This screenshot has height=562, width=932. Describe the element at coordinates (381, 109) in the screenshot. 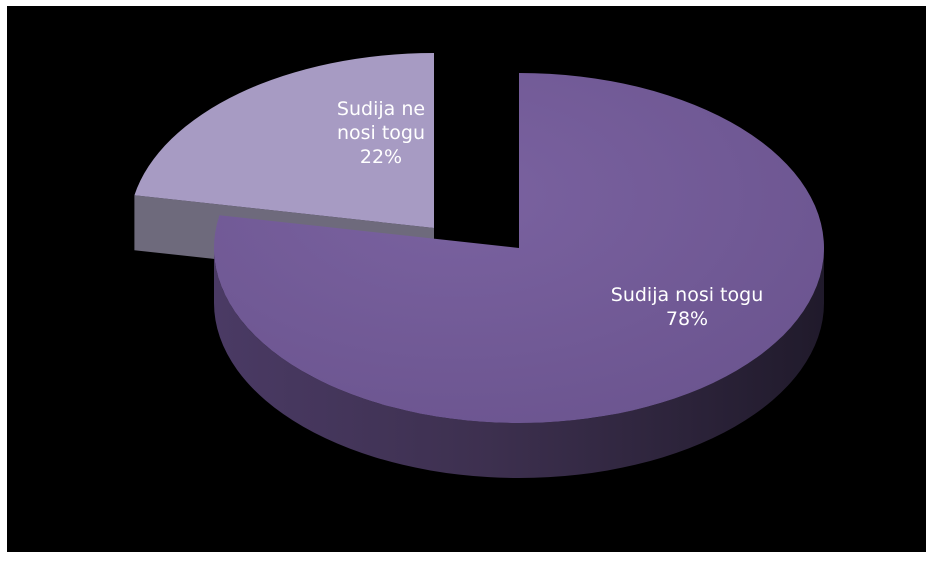

I see `data-label: Sudija ne` at that location.